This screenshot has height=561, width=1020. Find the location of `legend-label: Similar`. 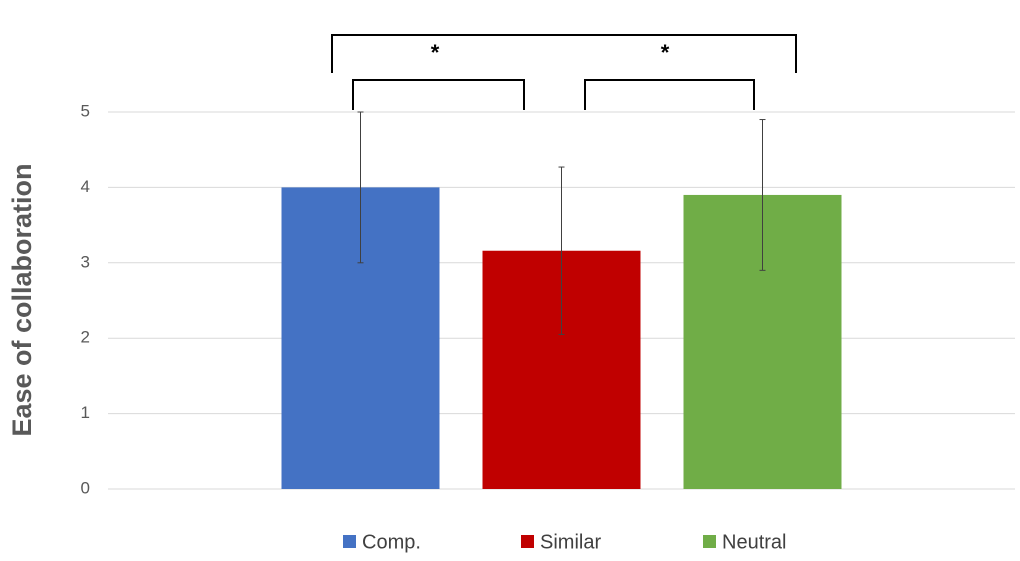

legend-label: Similar is located at coordinates (570, 542).